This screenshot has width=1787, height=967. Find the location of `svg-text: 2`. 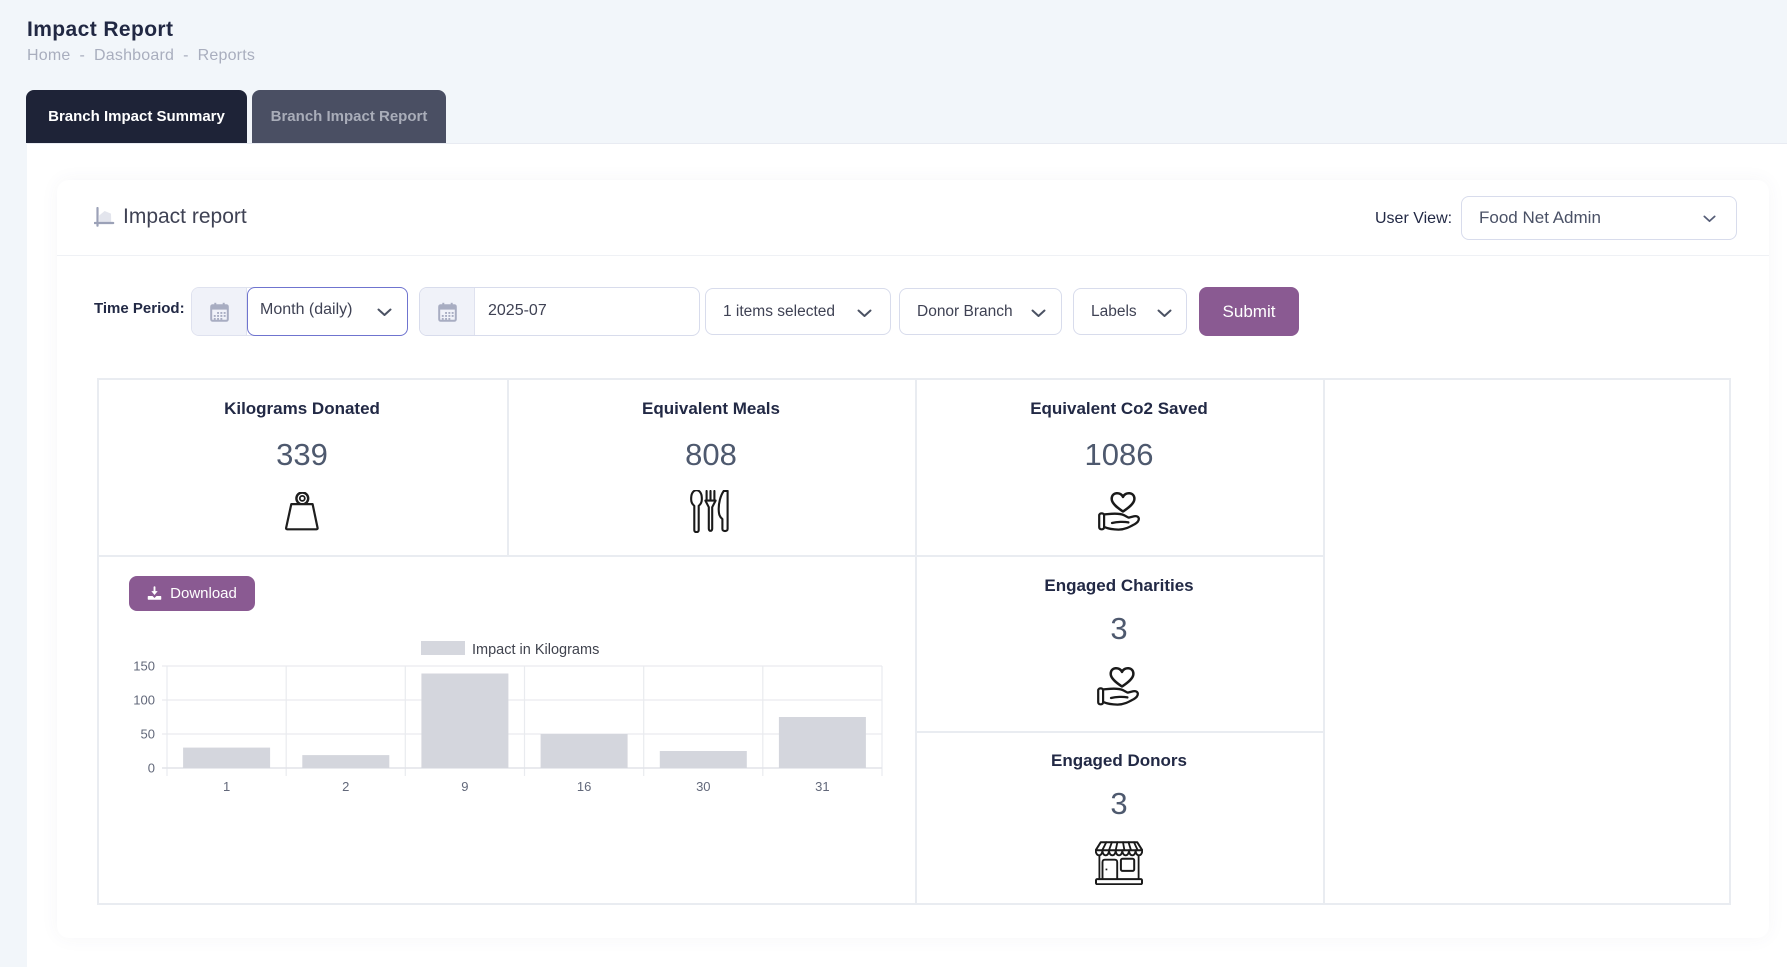

svg-text: 2 is located at coordinates (345, 786).